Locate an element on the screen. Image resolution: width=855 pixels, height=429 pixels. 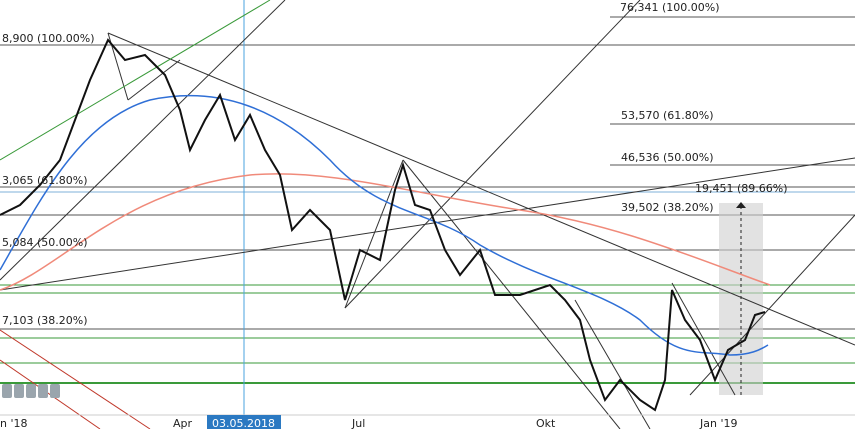
crosshair-label-bg is located at coordinates (244, 422).